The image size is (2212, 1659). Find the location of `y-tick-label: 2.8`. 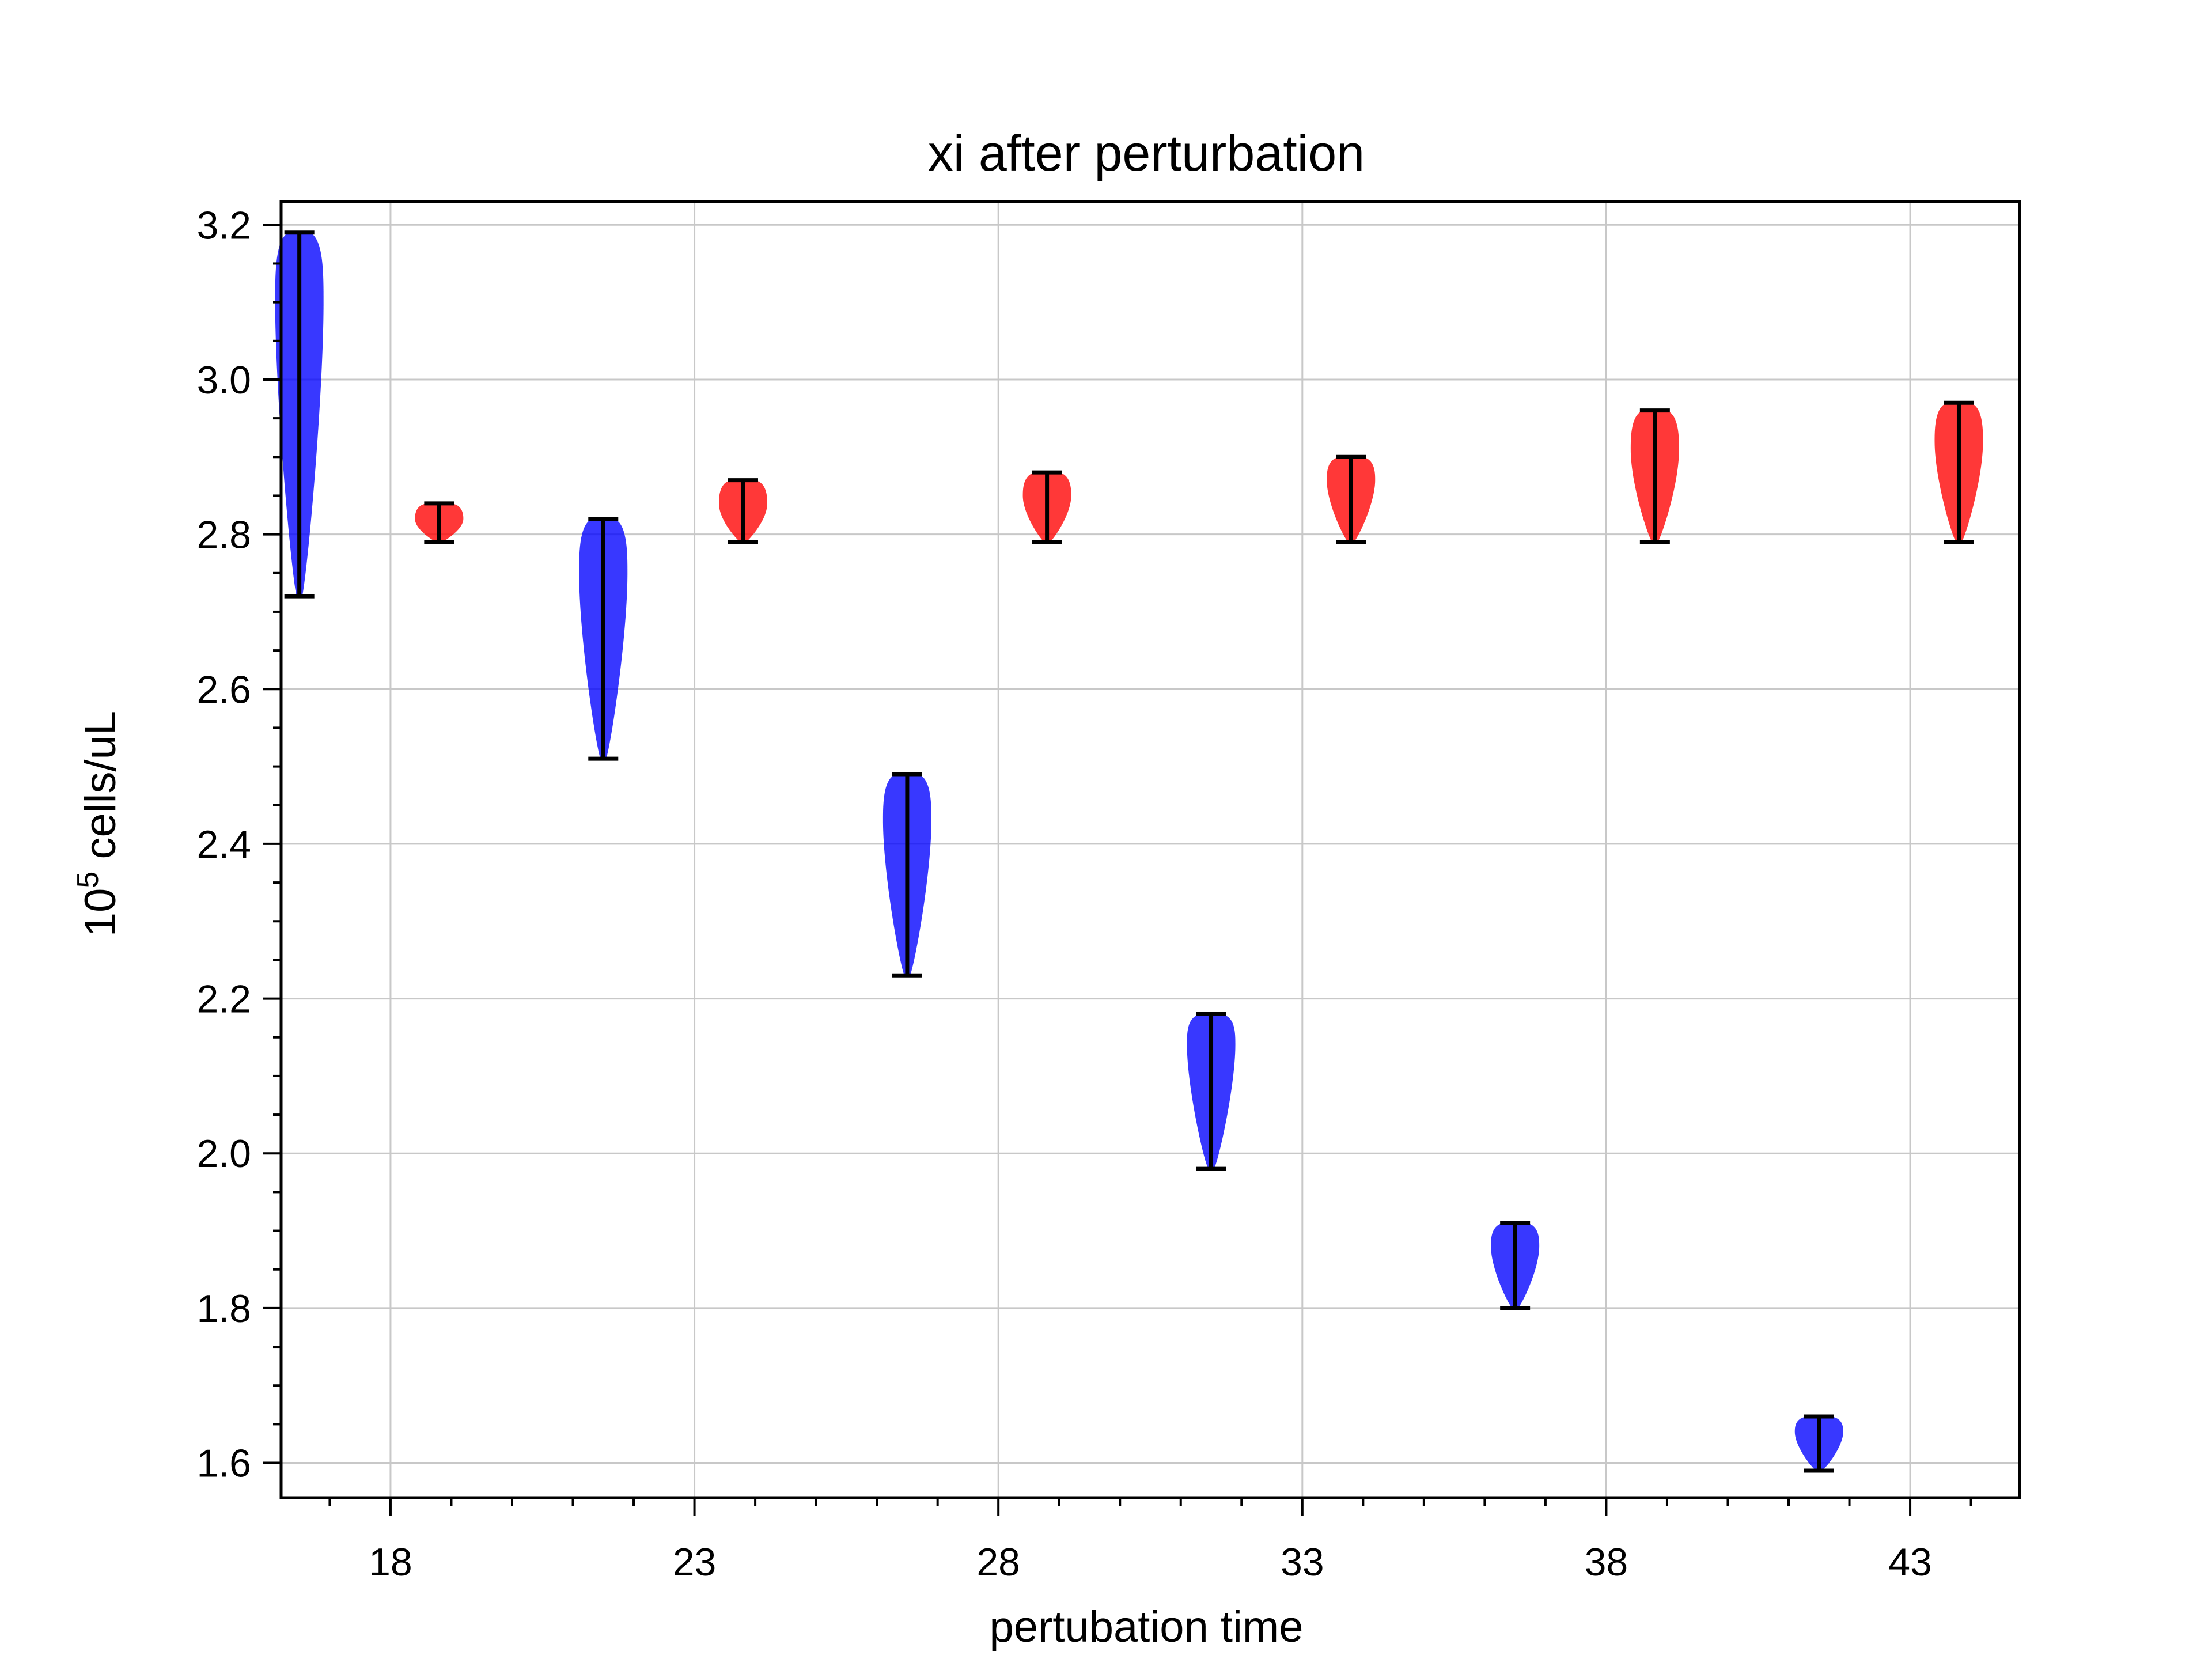

y-tick-label: 2.8 is located at coordinates (223, 535).